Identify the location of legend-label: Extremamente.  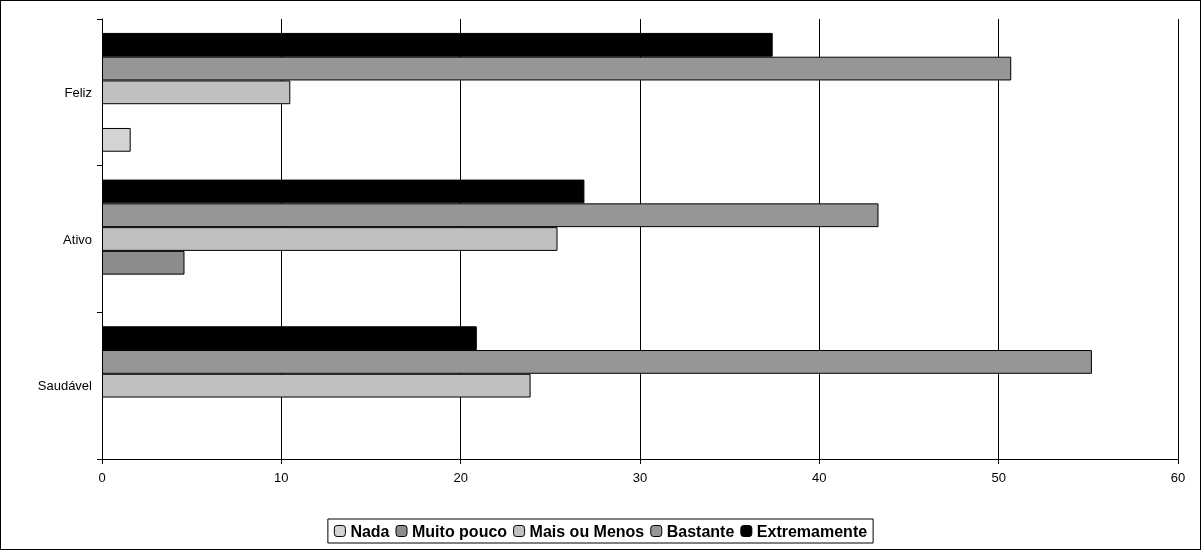
(812, 531).